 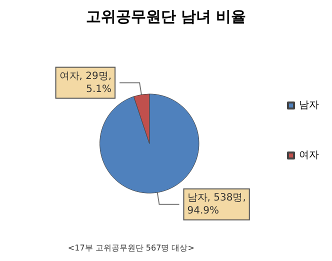 I want to click on text: <17부 고위공무원단 567명 대상>, so click(x=131, y=248).